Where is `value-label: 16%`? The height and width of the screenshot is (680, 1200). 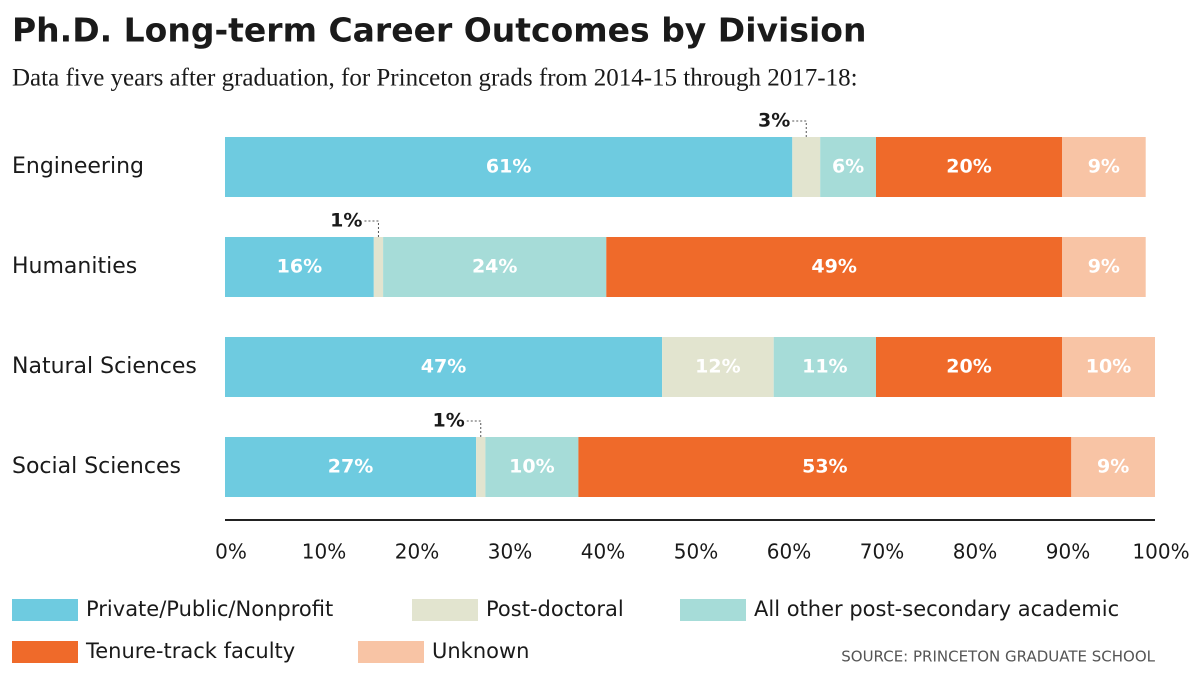 value-label: 16% is located at coordinates (299, 267).